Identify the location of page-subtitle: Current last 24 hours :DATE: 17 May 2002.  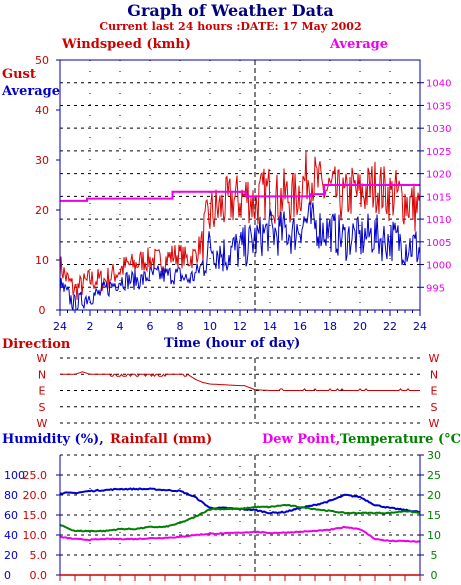
(230, 26).